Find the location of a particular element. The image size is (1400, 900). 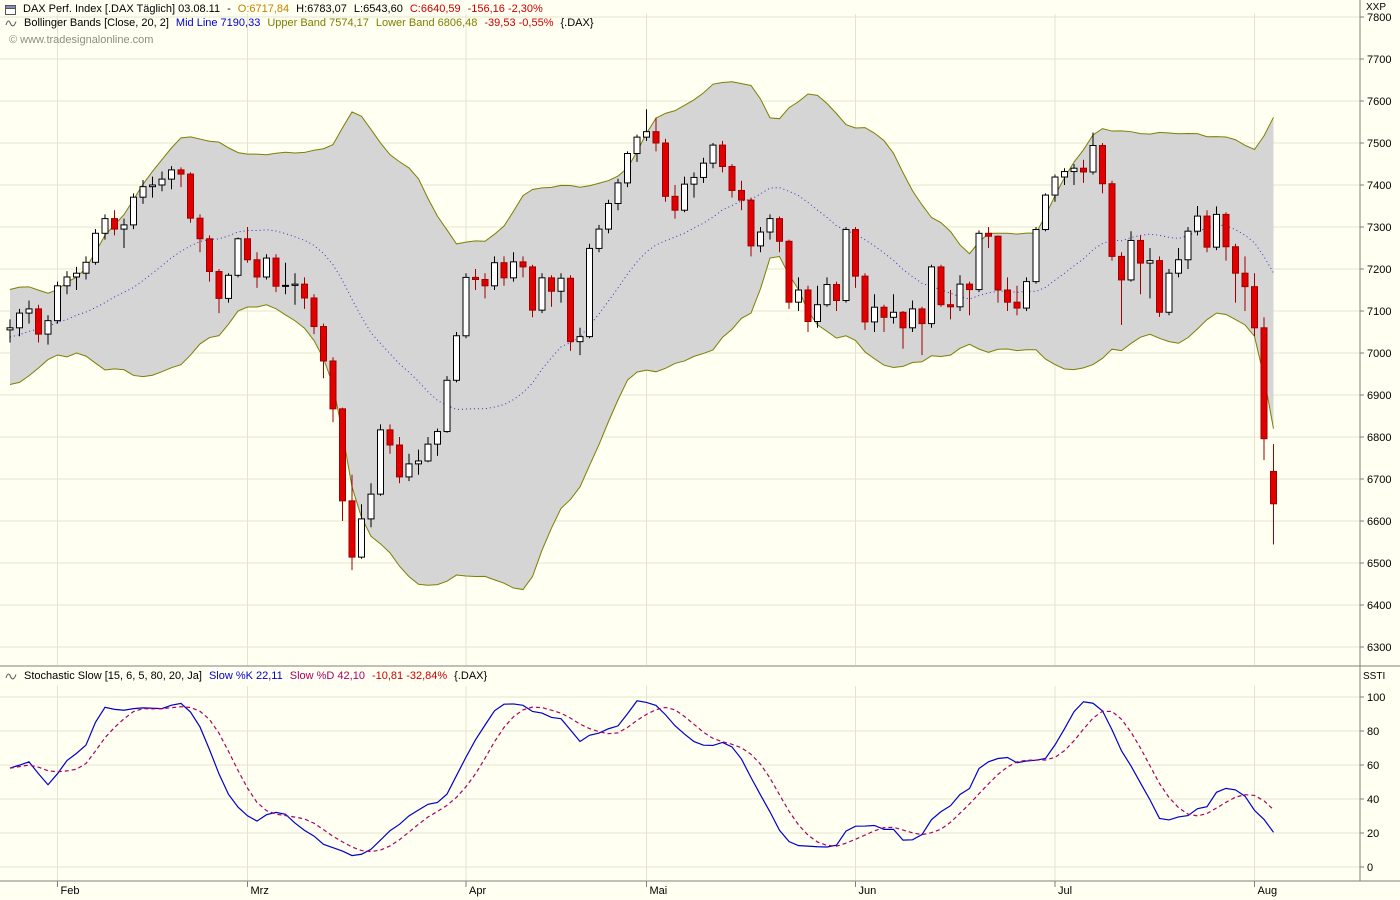

chart-title: DAX Perf. Index [.DAX Täglich] 03.08.11 is located at coordinates (122, 9).